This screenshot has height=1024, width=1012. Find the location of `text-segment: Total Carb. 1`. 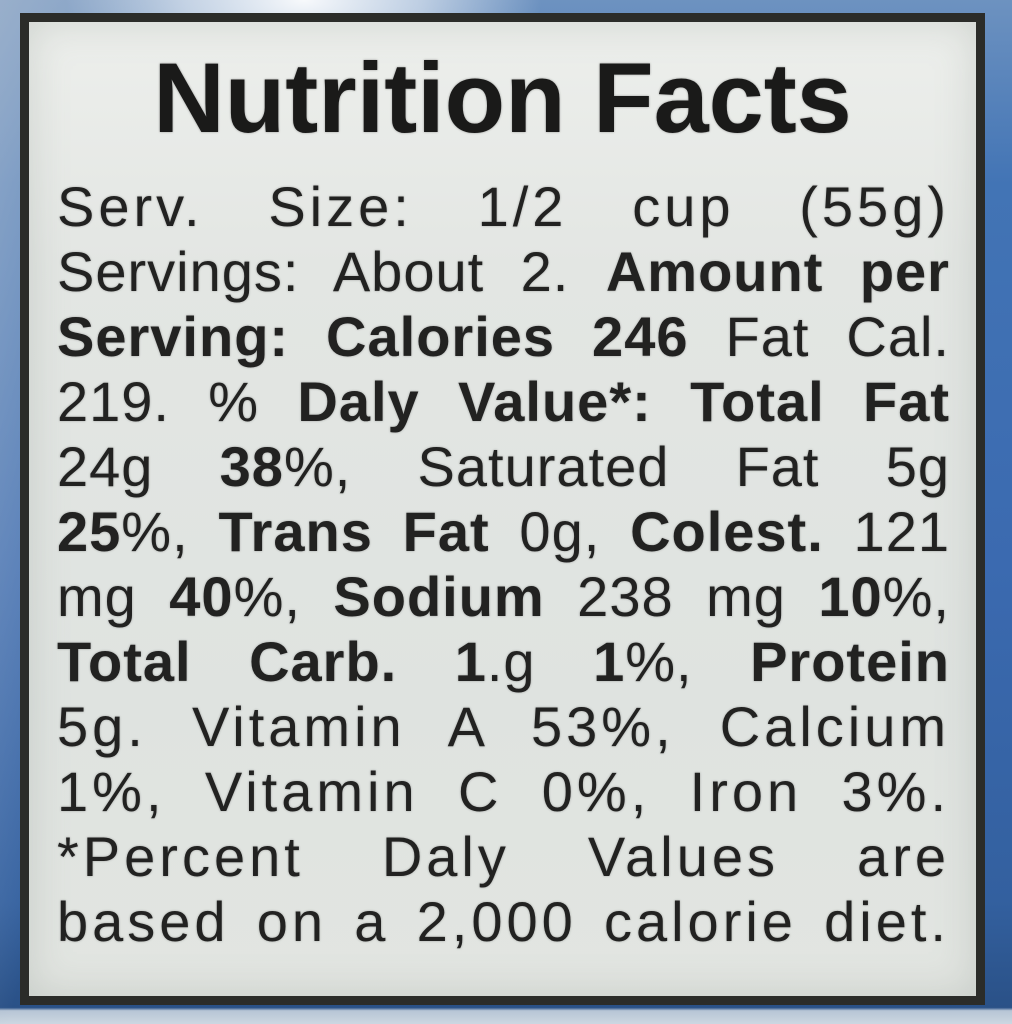

text-segment: Total Carb. 1 is located at coordinates (272, 661).